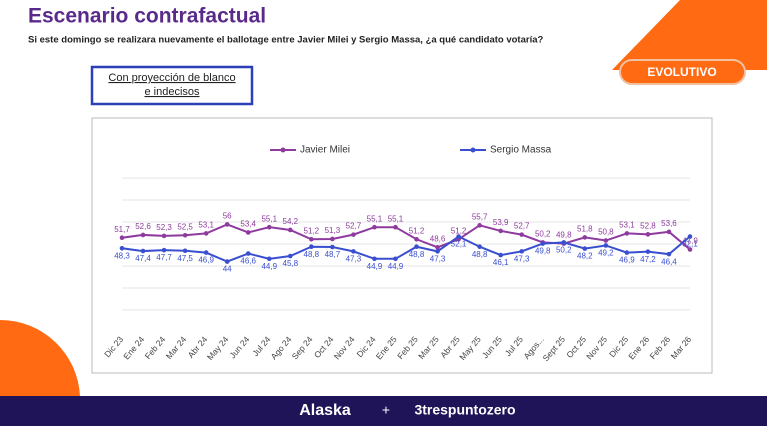 This screenshot has height=426, width=767. What do you see at coordinates (248, 261) in the screenshot?
I see `data-label: 46,6` at bounding box center [248, 261].